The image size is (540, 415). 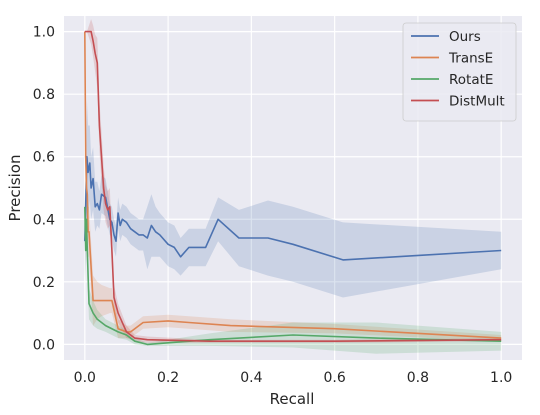 What do you see at coordinates (470, 59) in the screenshot?
I see `legend-label-transe: TransE` at bounding box center [470, 59].